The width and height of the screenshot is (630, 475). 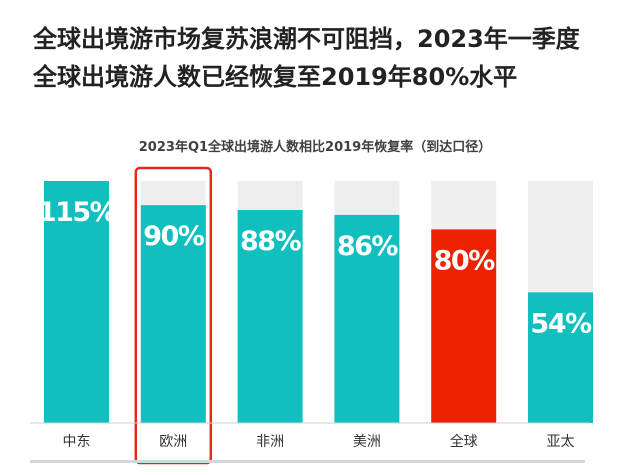 I want to click on data-label-3: 86%, so click(x=368, y=246).